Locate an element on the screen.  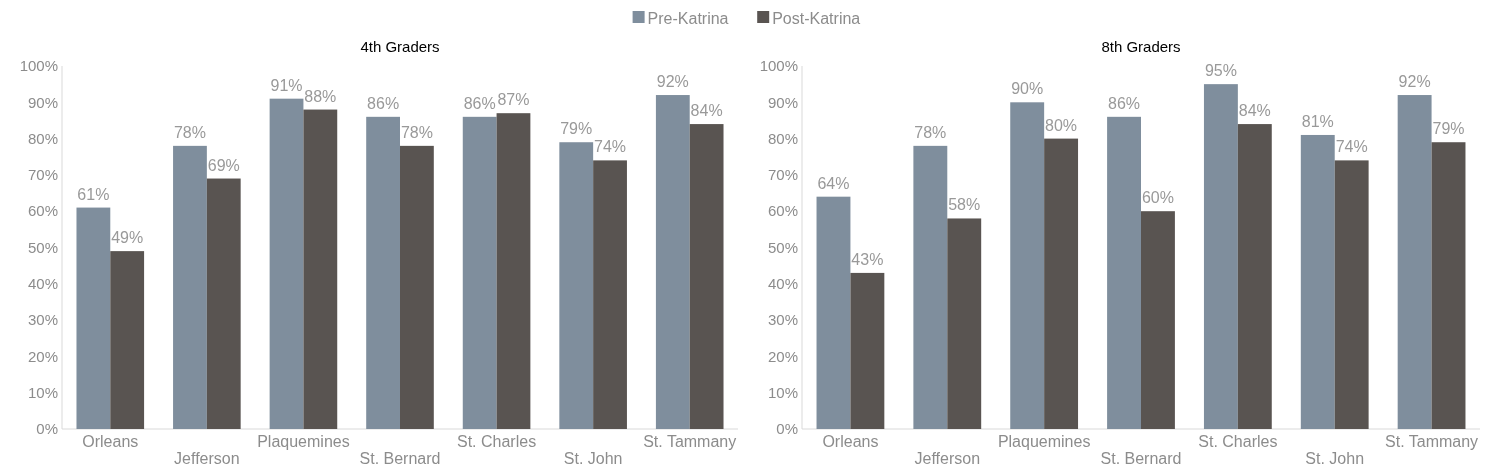
data-label: 87% is located at coordinates (513, 100).